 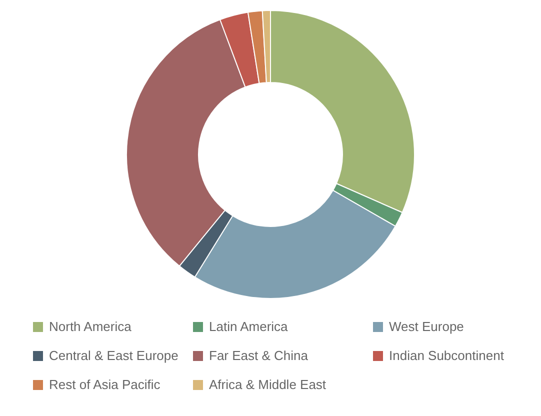 What do you see at coordinates (267, 384) in the screenshot?
I see `legend-label: Africa & Middle East` at bounding box center [267, 384].